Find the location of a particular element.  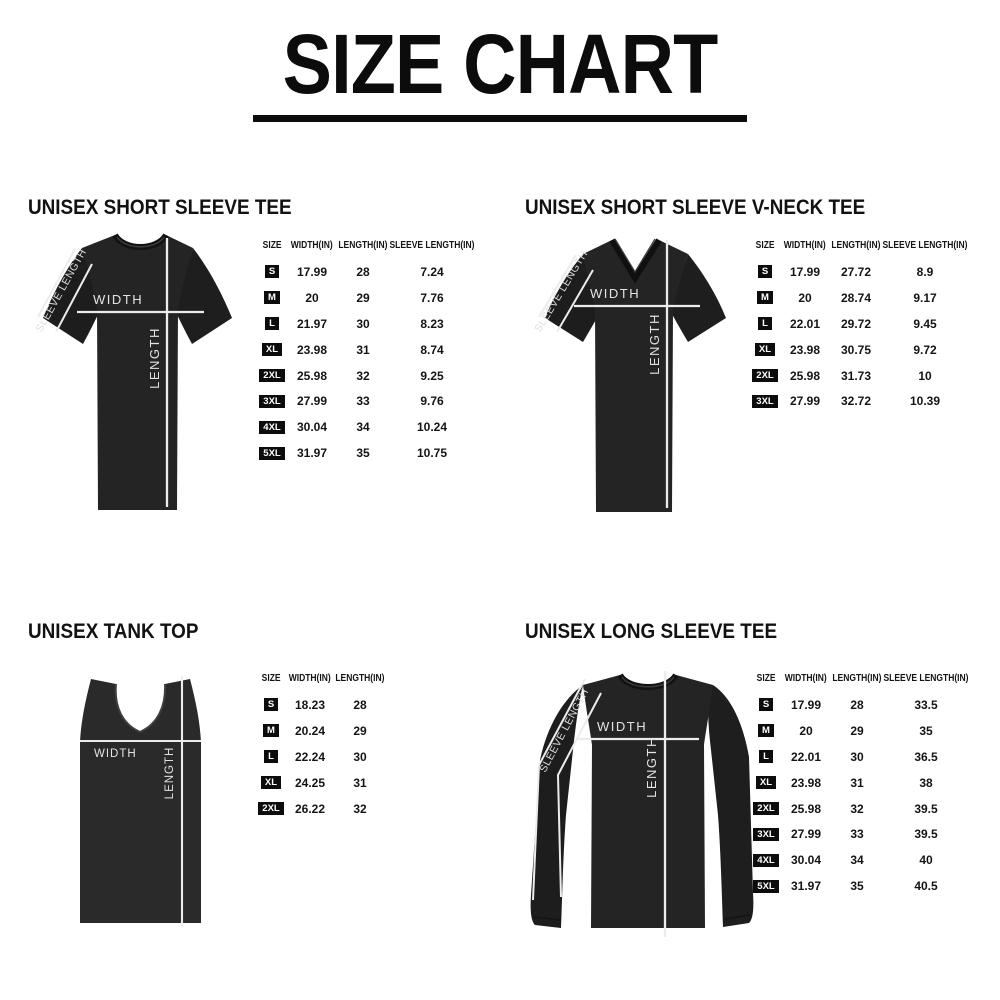

table-row: 5XL 31.97 35 40.5 is located at coordinates (856, 886).